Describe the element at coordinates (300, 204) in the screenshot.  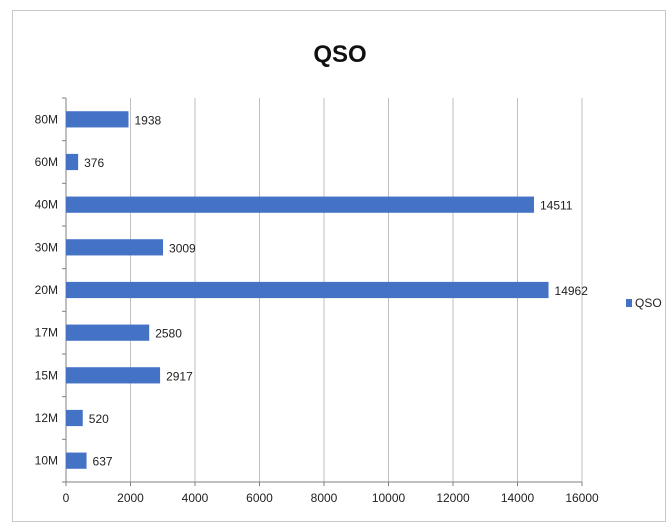
I see `bar-40m` at that location.